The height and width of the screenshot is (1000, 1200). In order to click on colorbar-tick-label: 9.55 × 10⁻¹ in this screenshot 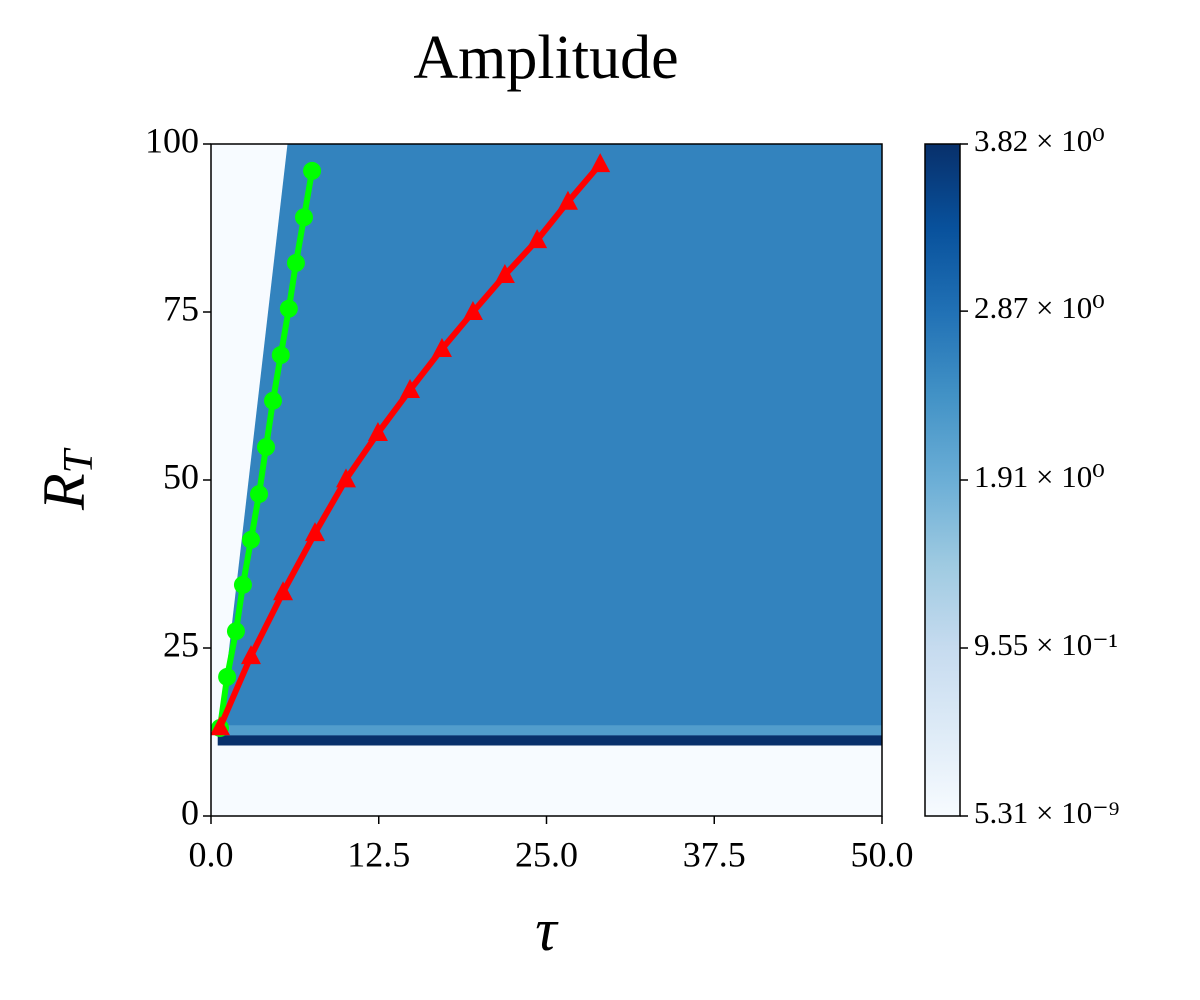, I will do `click(1046, 644)`.